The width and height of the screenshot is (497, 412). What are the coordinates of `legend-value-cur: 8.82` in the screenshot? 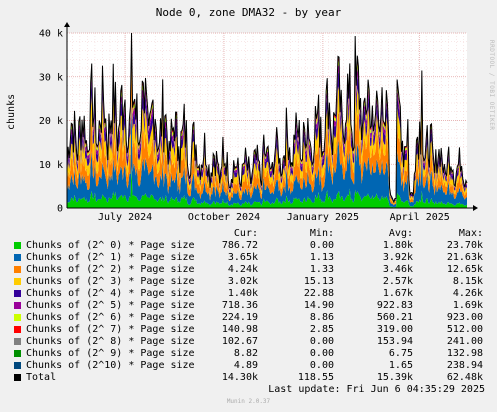 It's located at (245, 353).